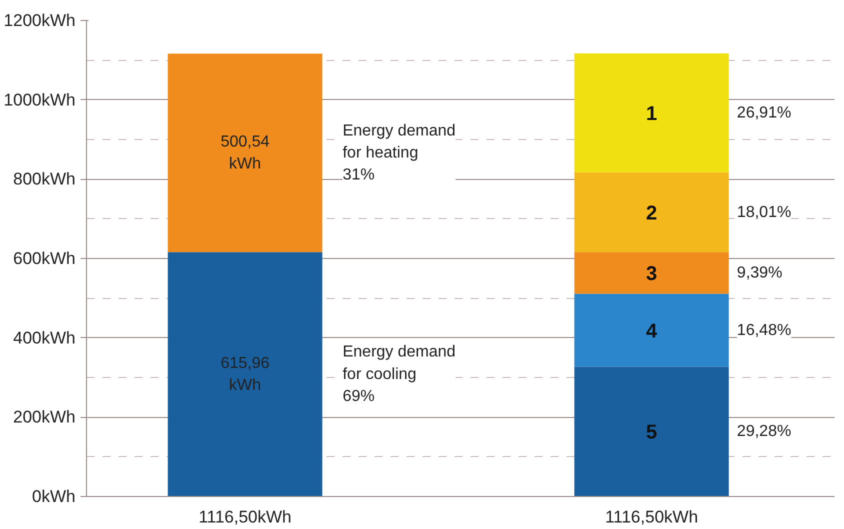 This screenshot has height=529, width=844. What do you see at coordinates (44, 417) in the screenshot?
I see `y-tick-label: 200kWh` at bounding box center [44, 417].